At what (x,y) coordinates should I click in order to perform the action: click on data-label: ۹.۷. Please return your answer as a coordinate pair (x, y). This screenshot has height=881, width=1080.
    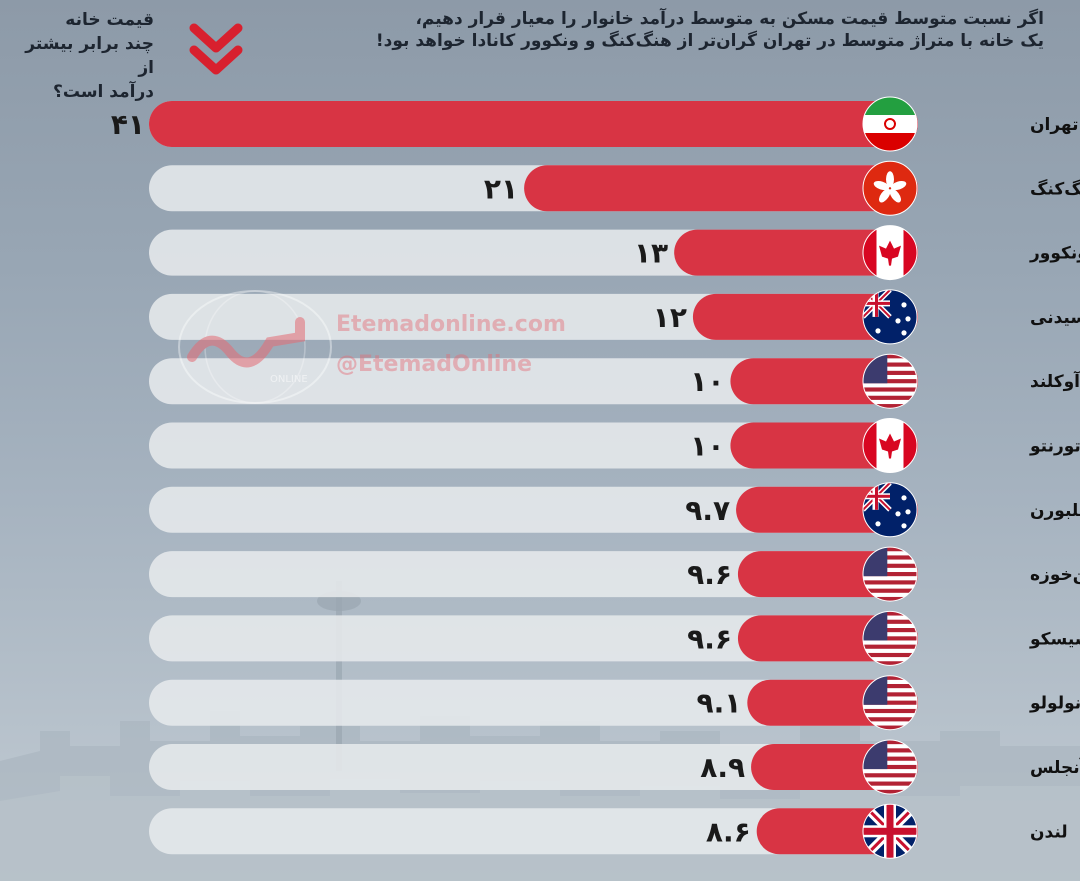
    Looking at the image, I should click on (707, 510).